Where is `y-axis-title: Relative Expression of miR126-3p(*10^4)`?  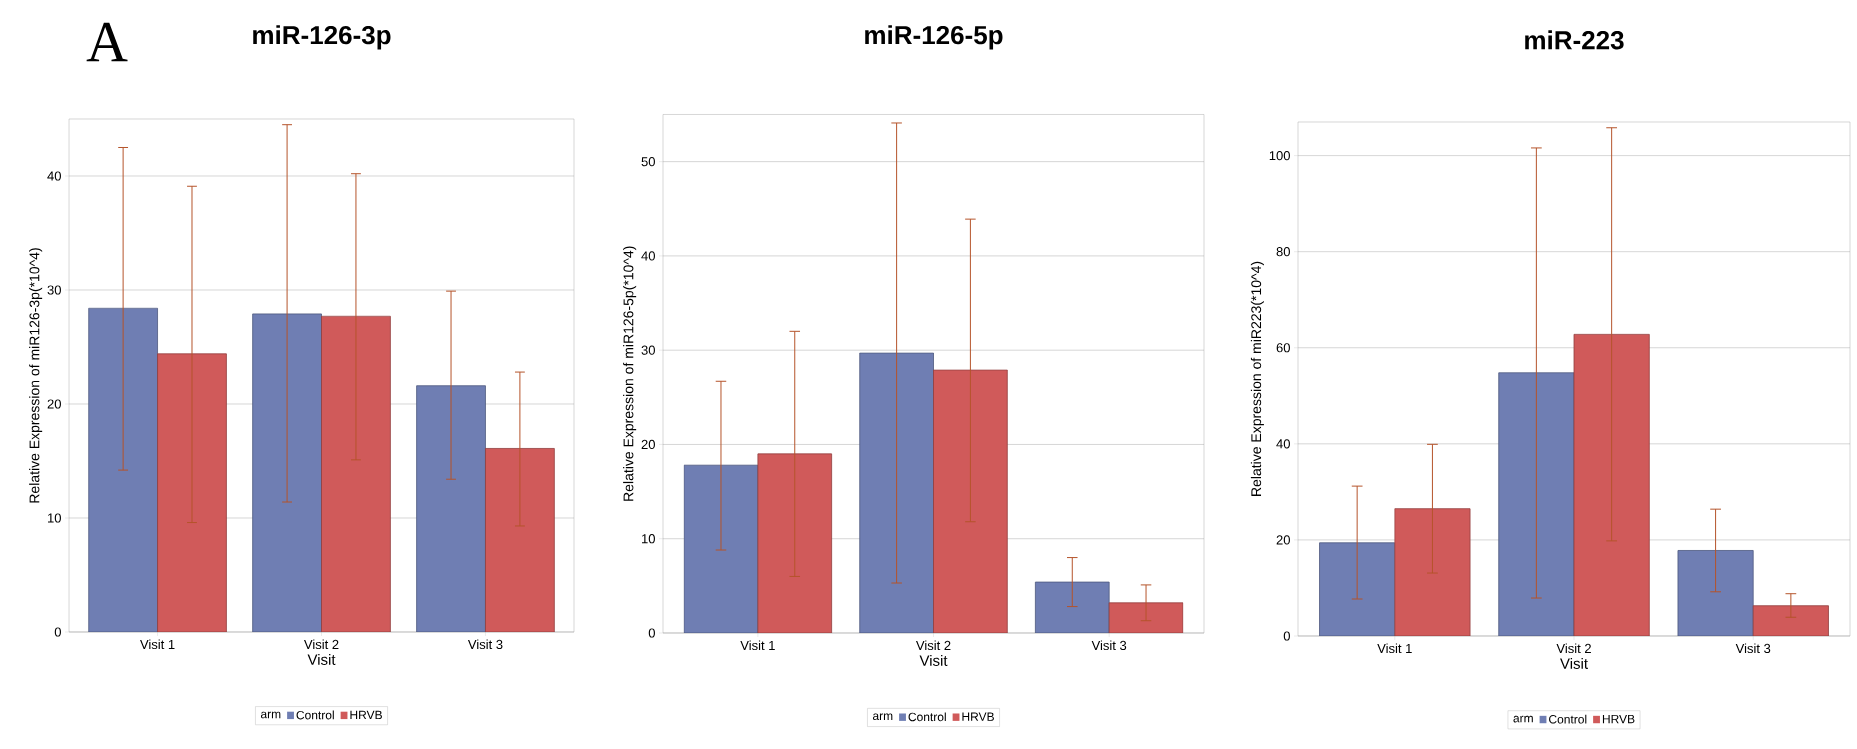 y-axis-title: Relative Expression of miR126-3p(*10^4) is located at coordinates (36, 375).